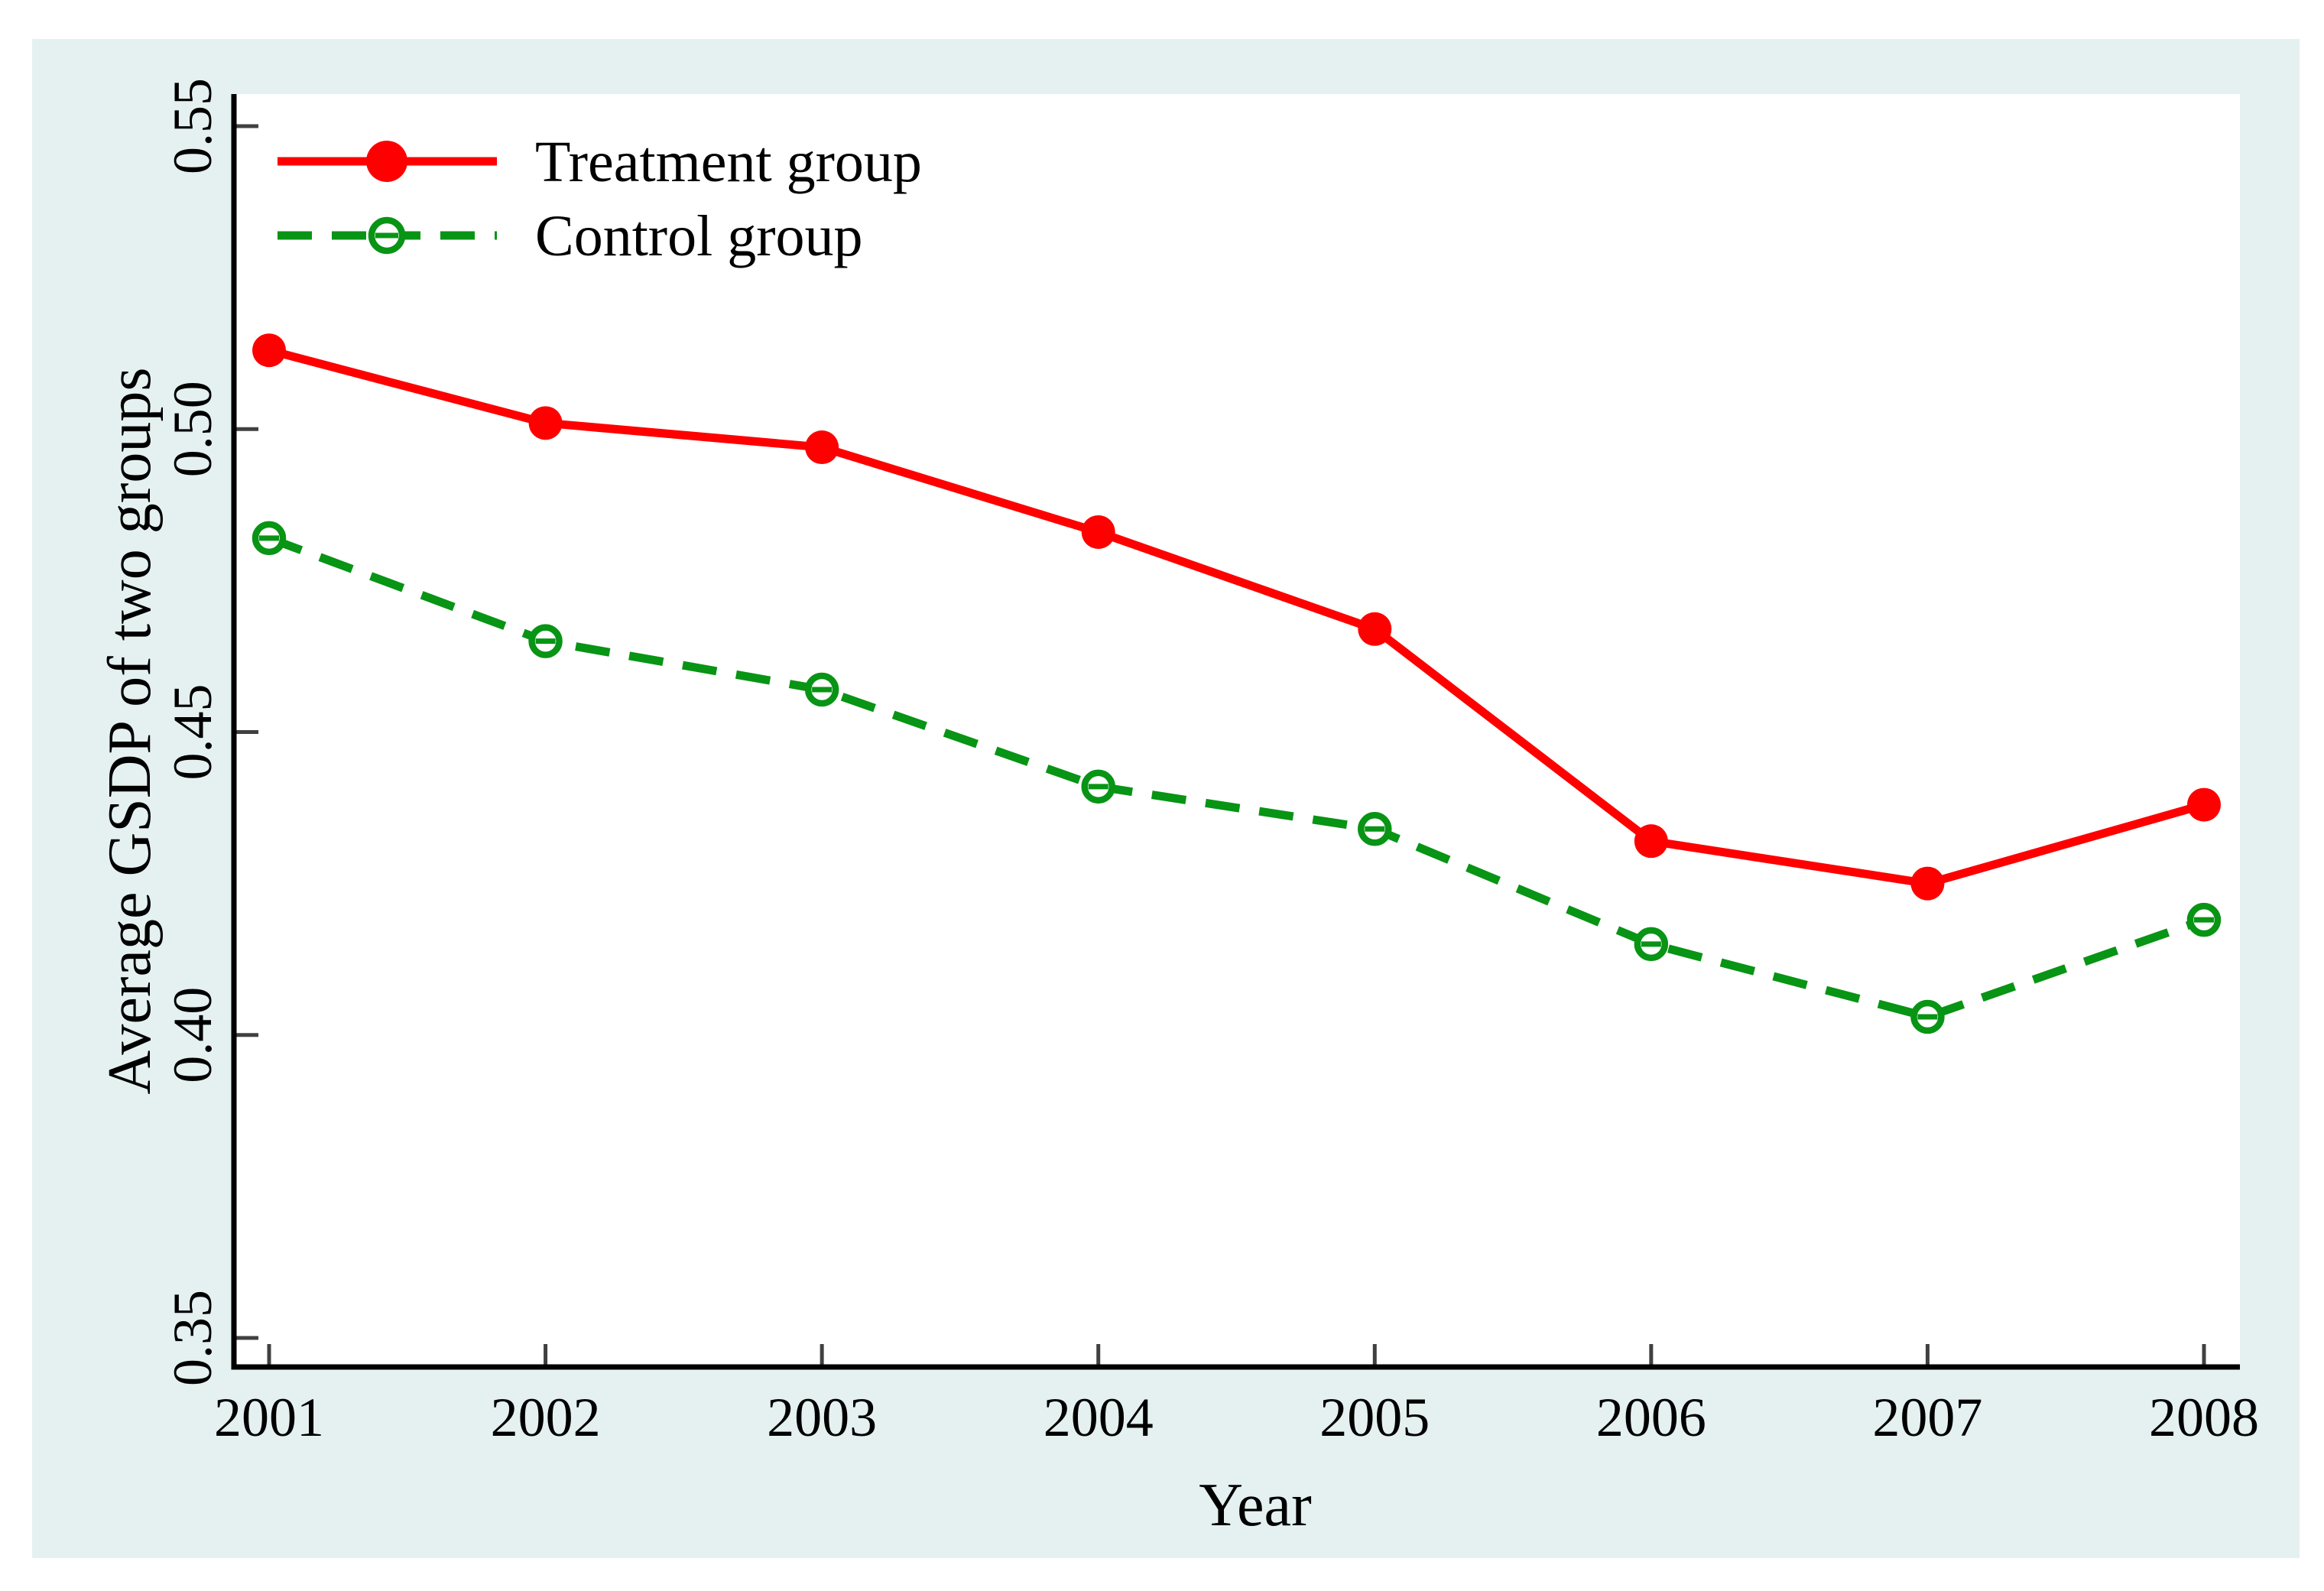 This screenshot has width=2324, height=1591. Describe the element at coordinates (546, 1418) in the screenshot. I see `x-tick-label: 2002` at that location.